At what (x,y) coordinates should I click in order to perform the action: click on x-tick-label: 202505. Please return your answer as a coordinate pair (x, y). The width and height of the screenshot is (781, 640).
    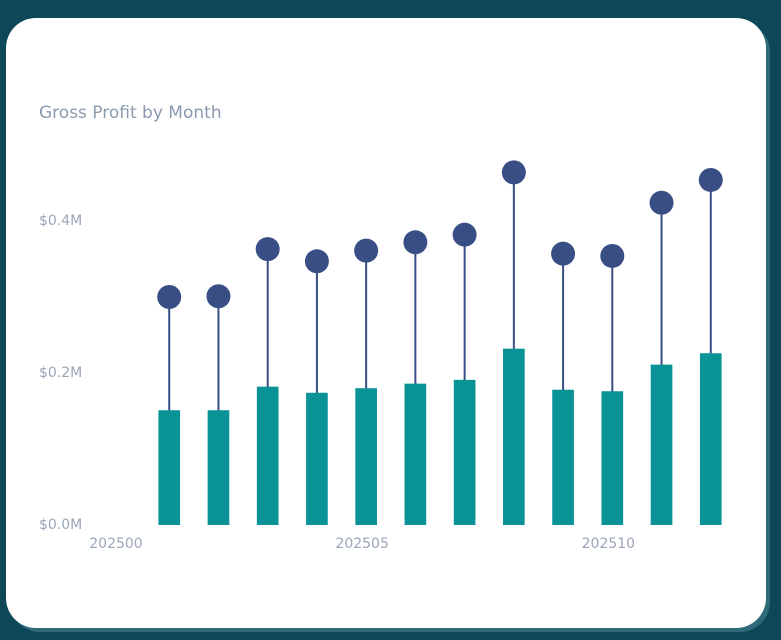
    Looking at the image, I should click on (361, 544).